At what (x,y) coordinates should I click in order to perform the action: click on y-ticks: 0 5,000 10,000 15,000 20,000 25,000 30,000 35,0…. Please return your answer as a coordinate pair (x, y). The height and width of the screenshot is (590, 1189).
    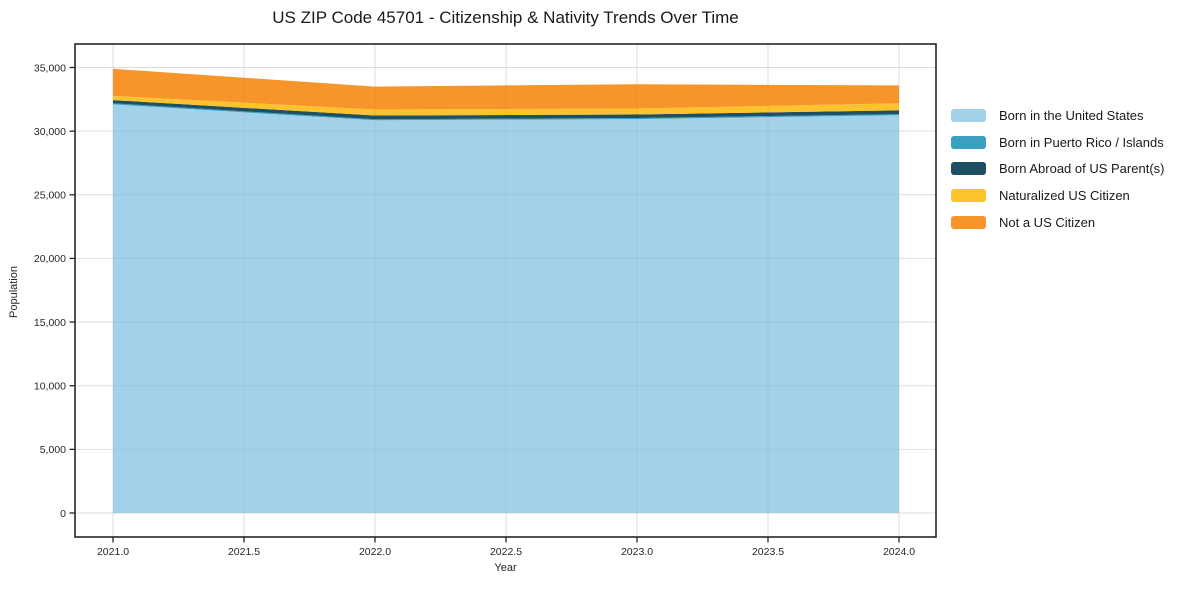
    Looking at the image, I should click on (54, 291).